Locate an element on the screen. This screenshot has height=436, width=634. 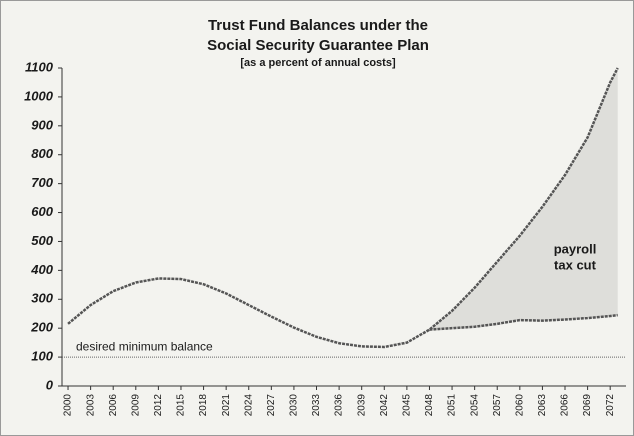
x-tick-label: 2027 is located at coordinates (271, 405).